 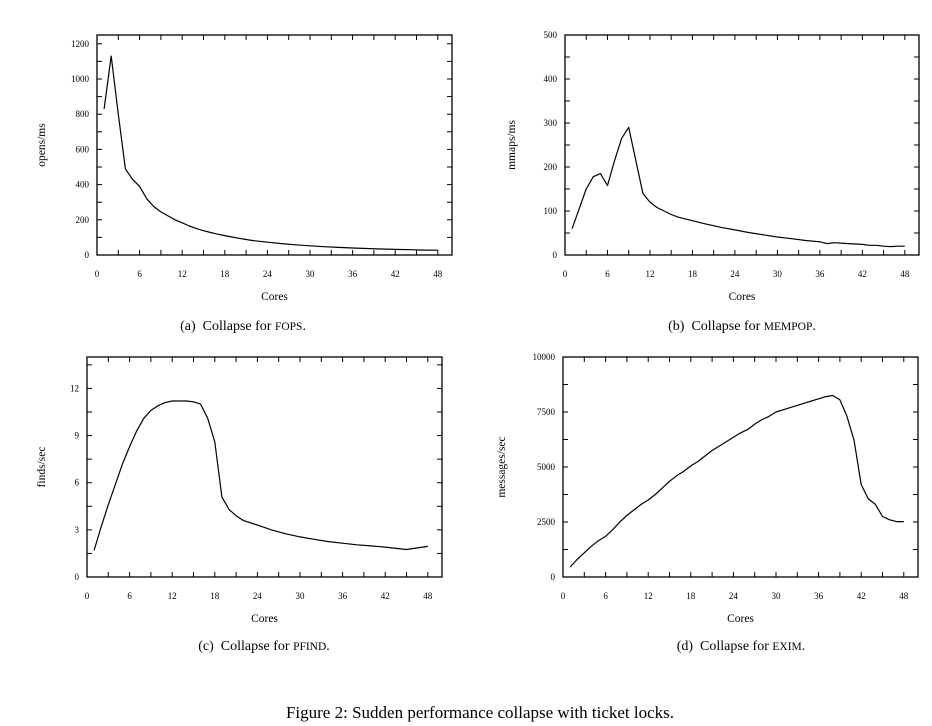 I want to click on y-tick-label: 9, so click(x=77, y=436).